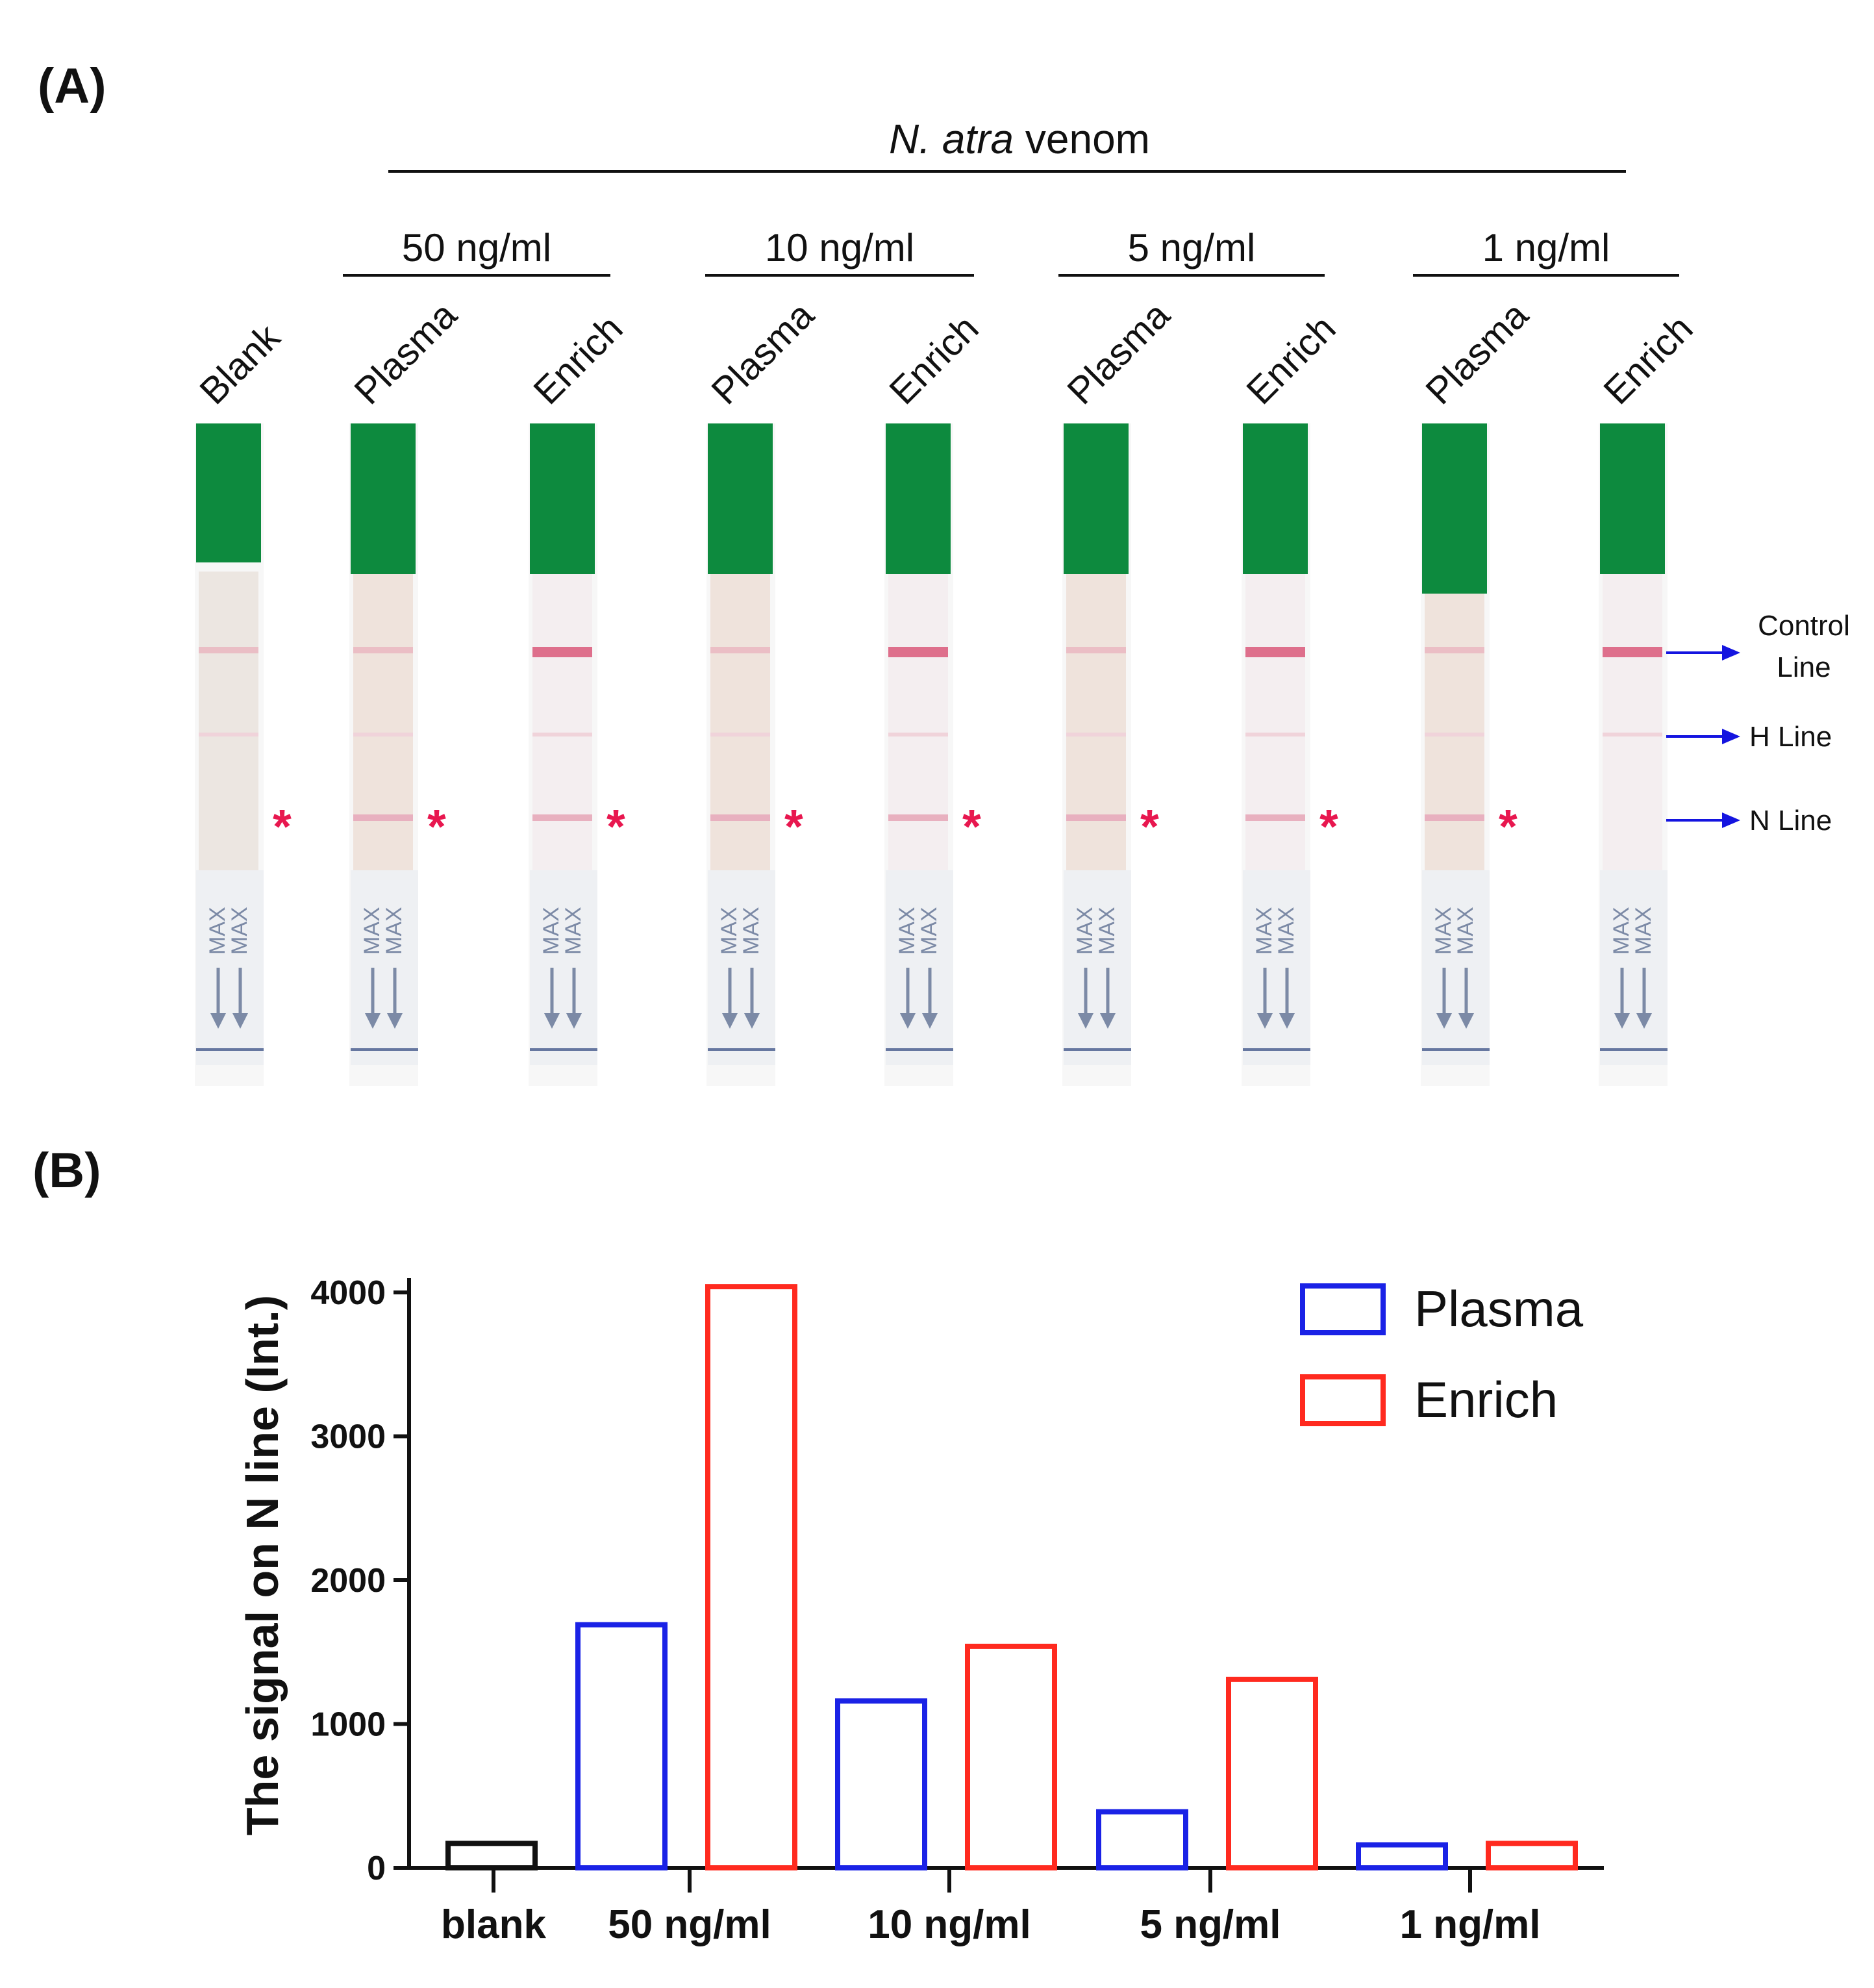 The height and width of the screenshot is (1988, 1874). What do you see at coordinates (262, 1565) in the screenshot?
I see `y-axis-label: The signal on N line (Int.)` at bounding box center [262, 1565].